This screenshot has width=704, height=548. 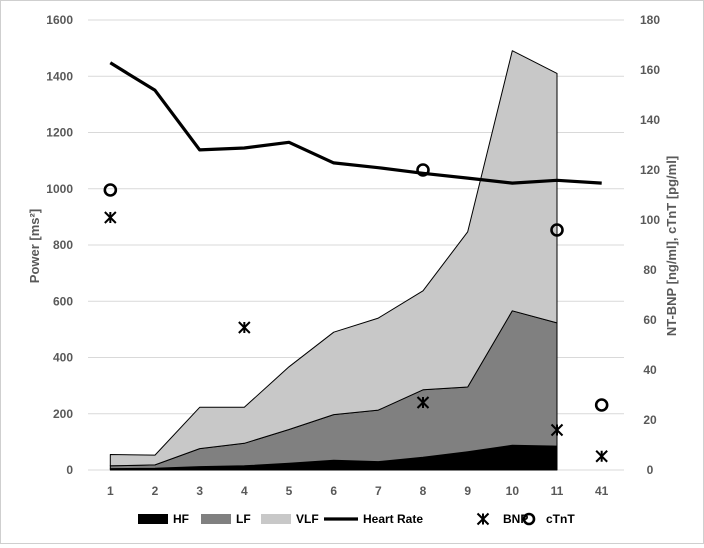 I want to click on y-right-tick-label: 180, so click(x=650, y=20).